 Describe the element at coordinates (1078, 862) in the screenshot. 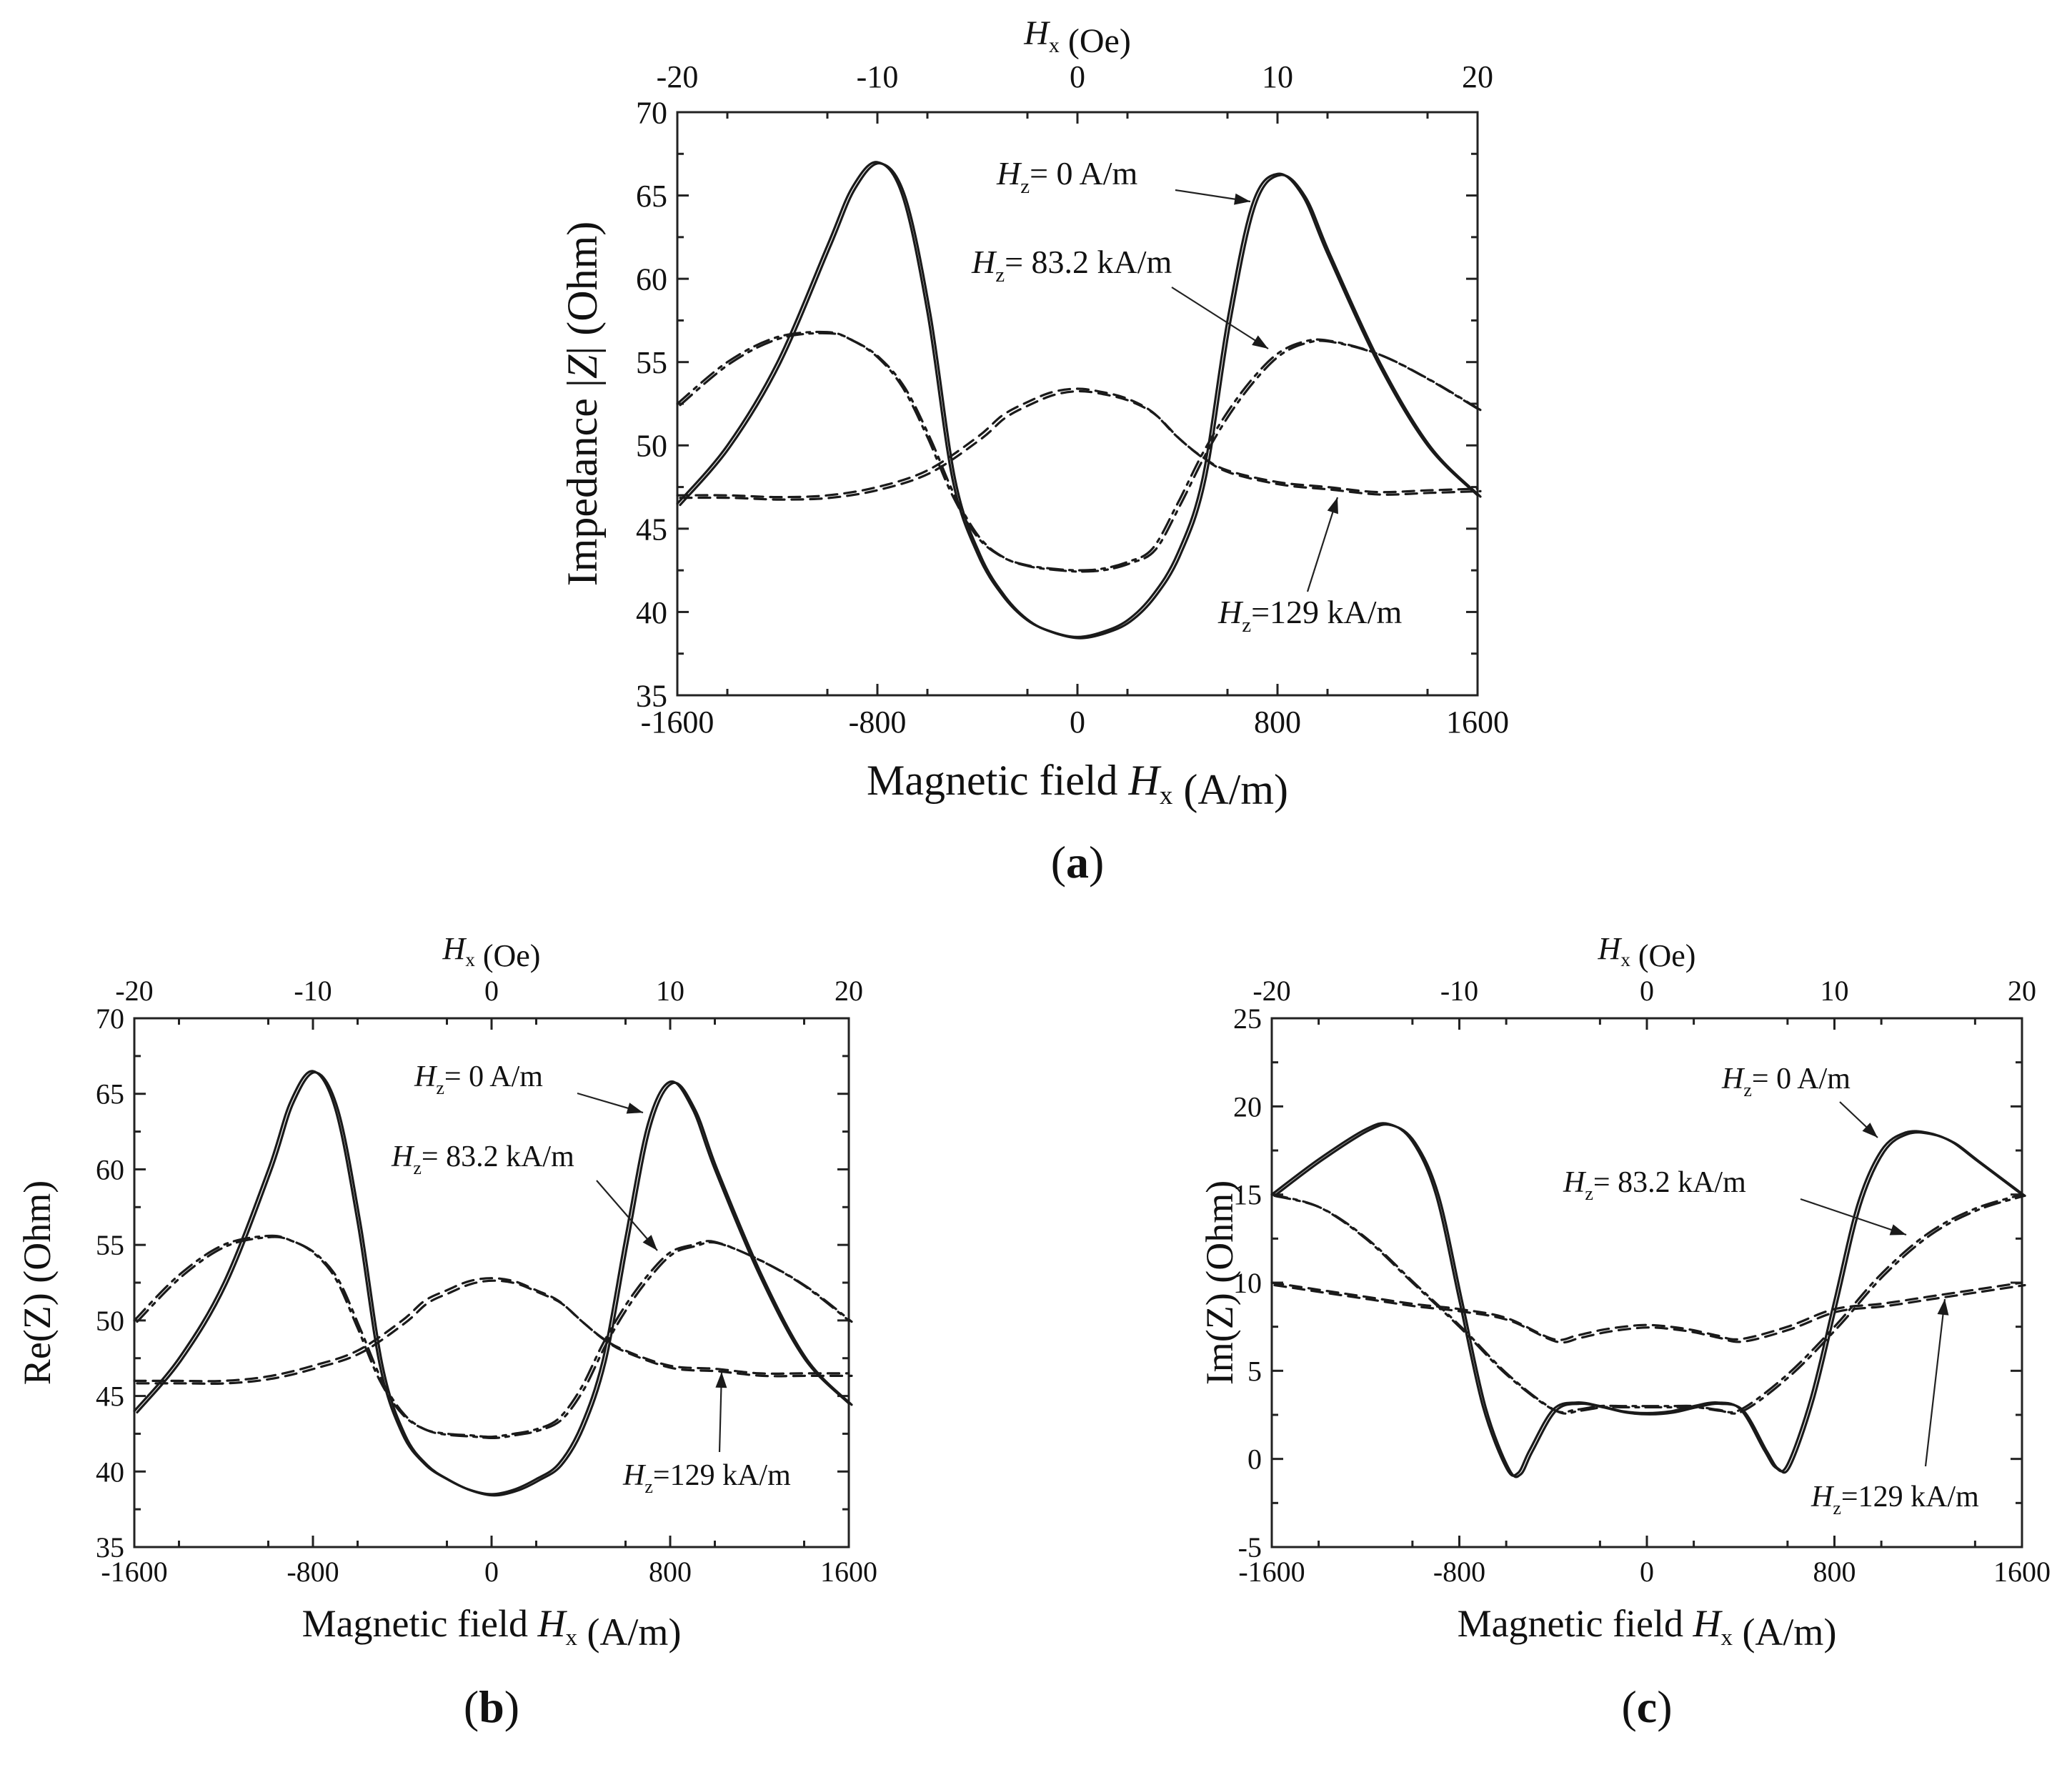

I see `panel-label: (a)` at that location.